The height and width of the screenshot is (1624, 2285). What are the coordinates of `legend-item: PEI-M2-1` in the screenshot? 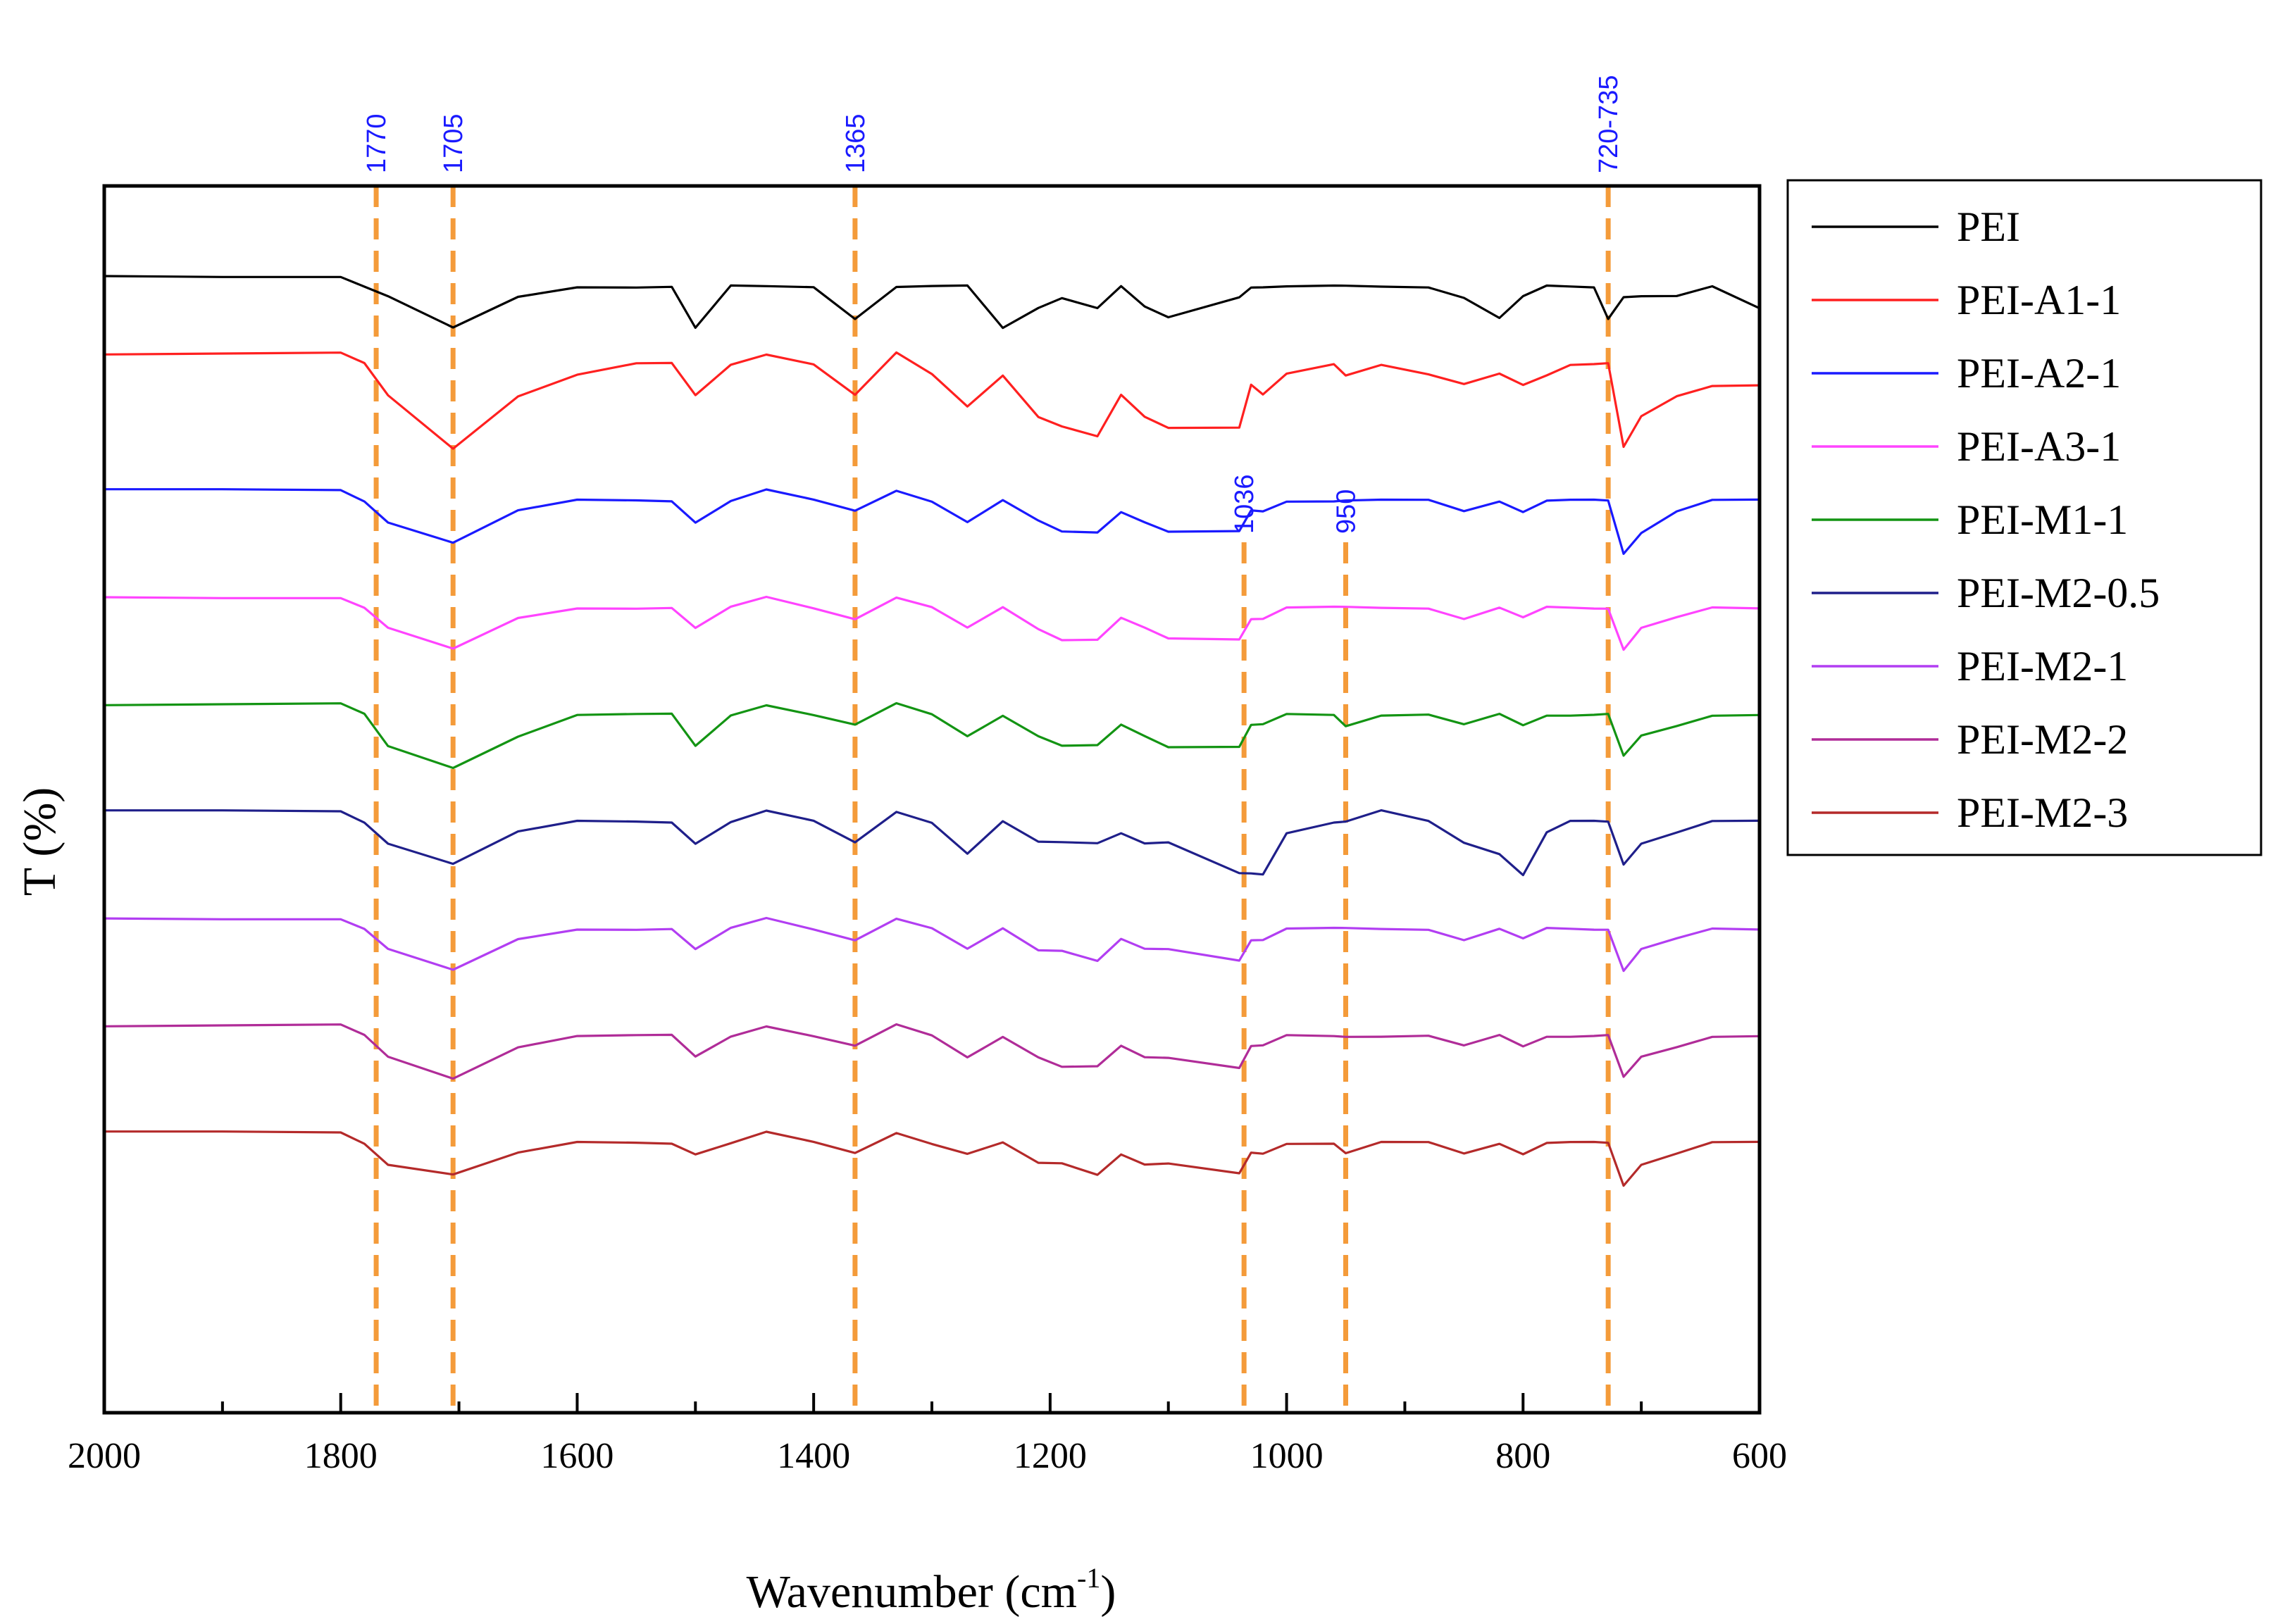 It's located at (1970, 666).